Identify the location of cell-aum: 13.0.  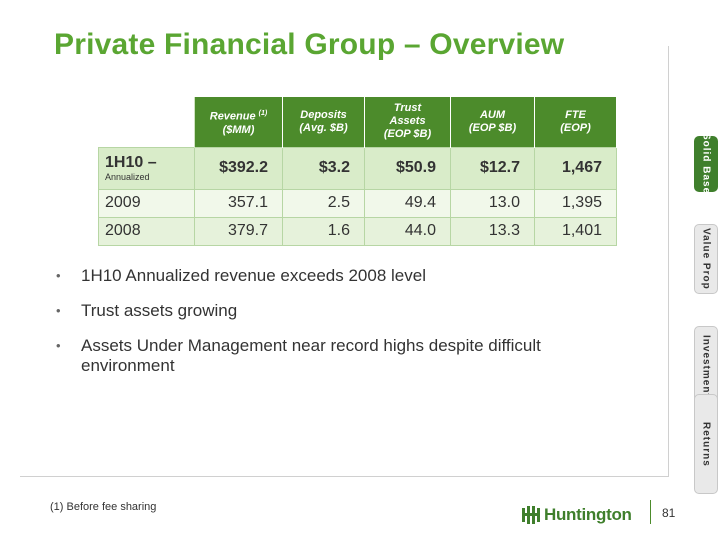
(492, 203).